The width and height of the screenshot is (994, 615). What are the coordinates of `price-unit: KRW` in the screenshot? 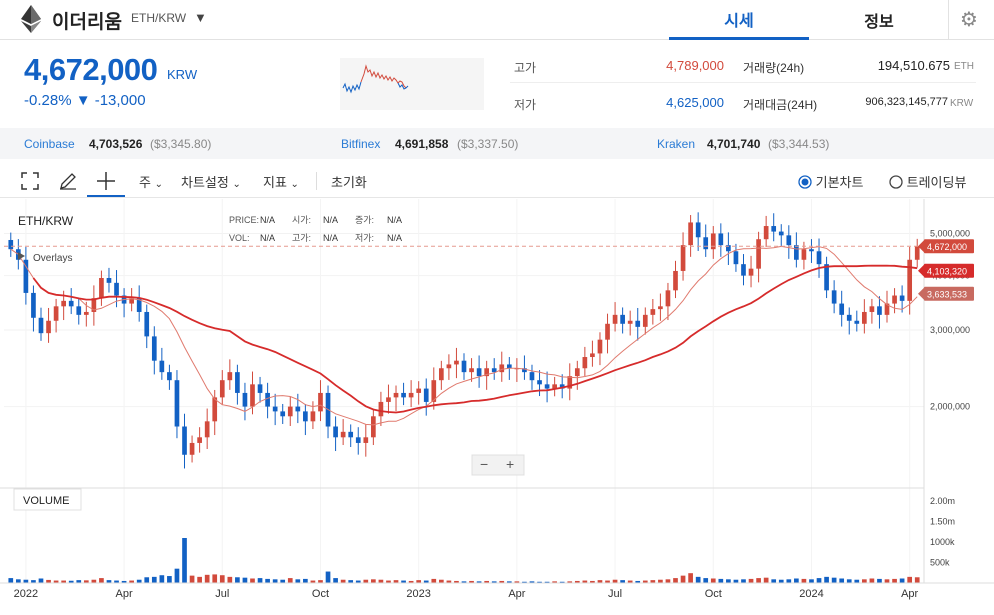 It's located at (182, 74).